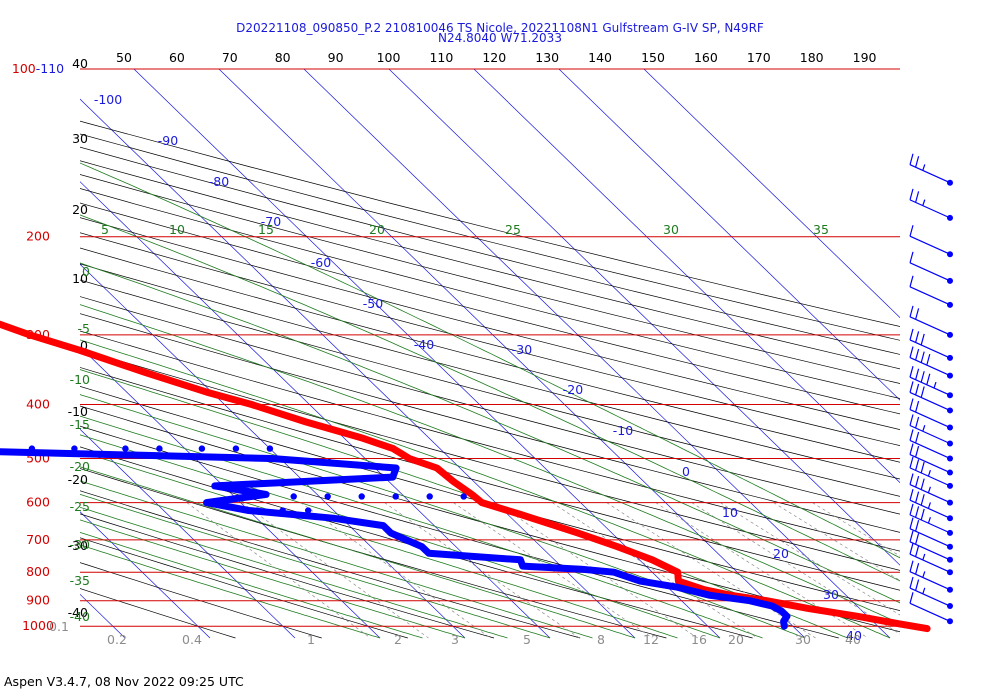 Image resolution: width=1000 pixels, height=700 pixels. What do you see at coordinates (78, 545) in the screenshot?
I see `height-label: -30` at bounding box center [78, 545].